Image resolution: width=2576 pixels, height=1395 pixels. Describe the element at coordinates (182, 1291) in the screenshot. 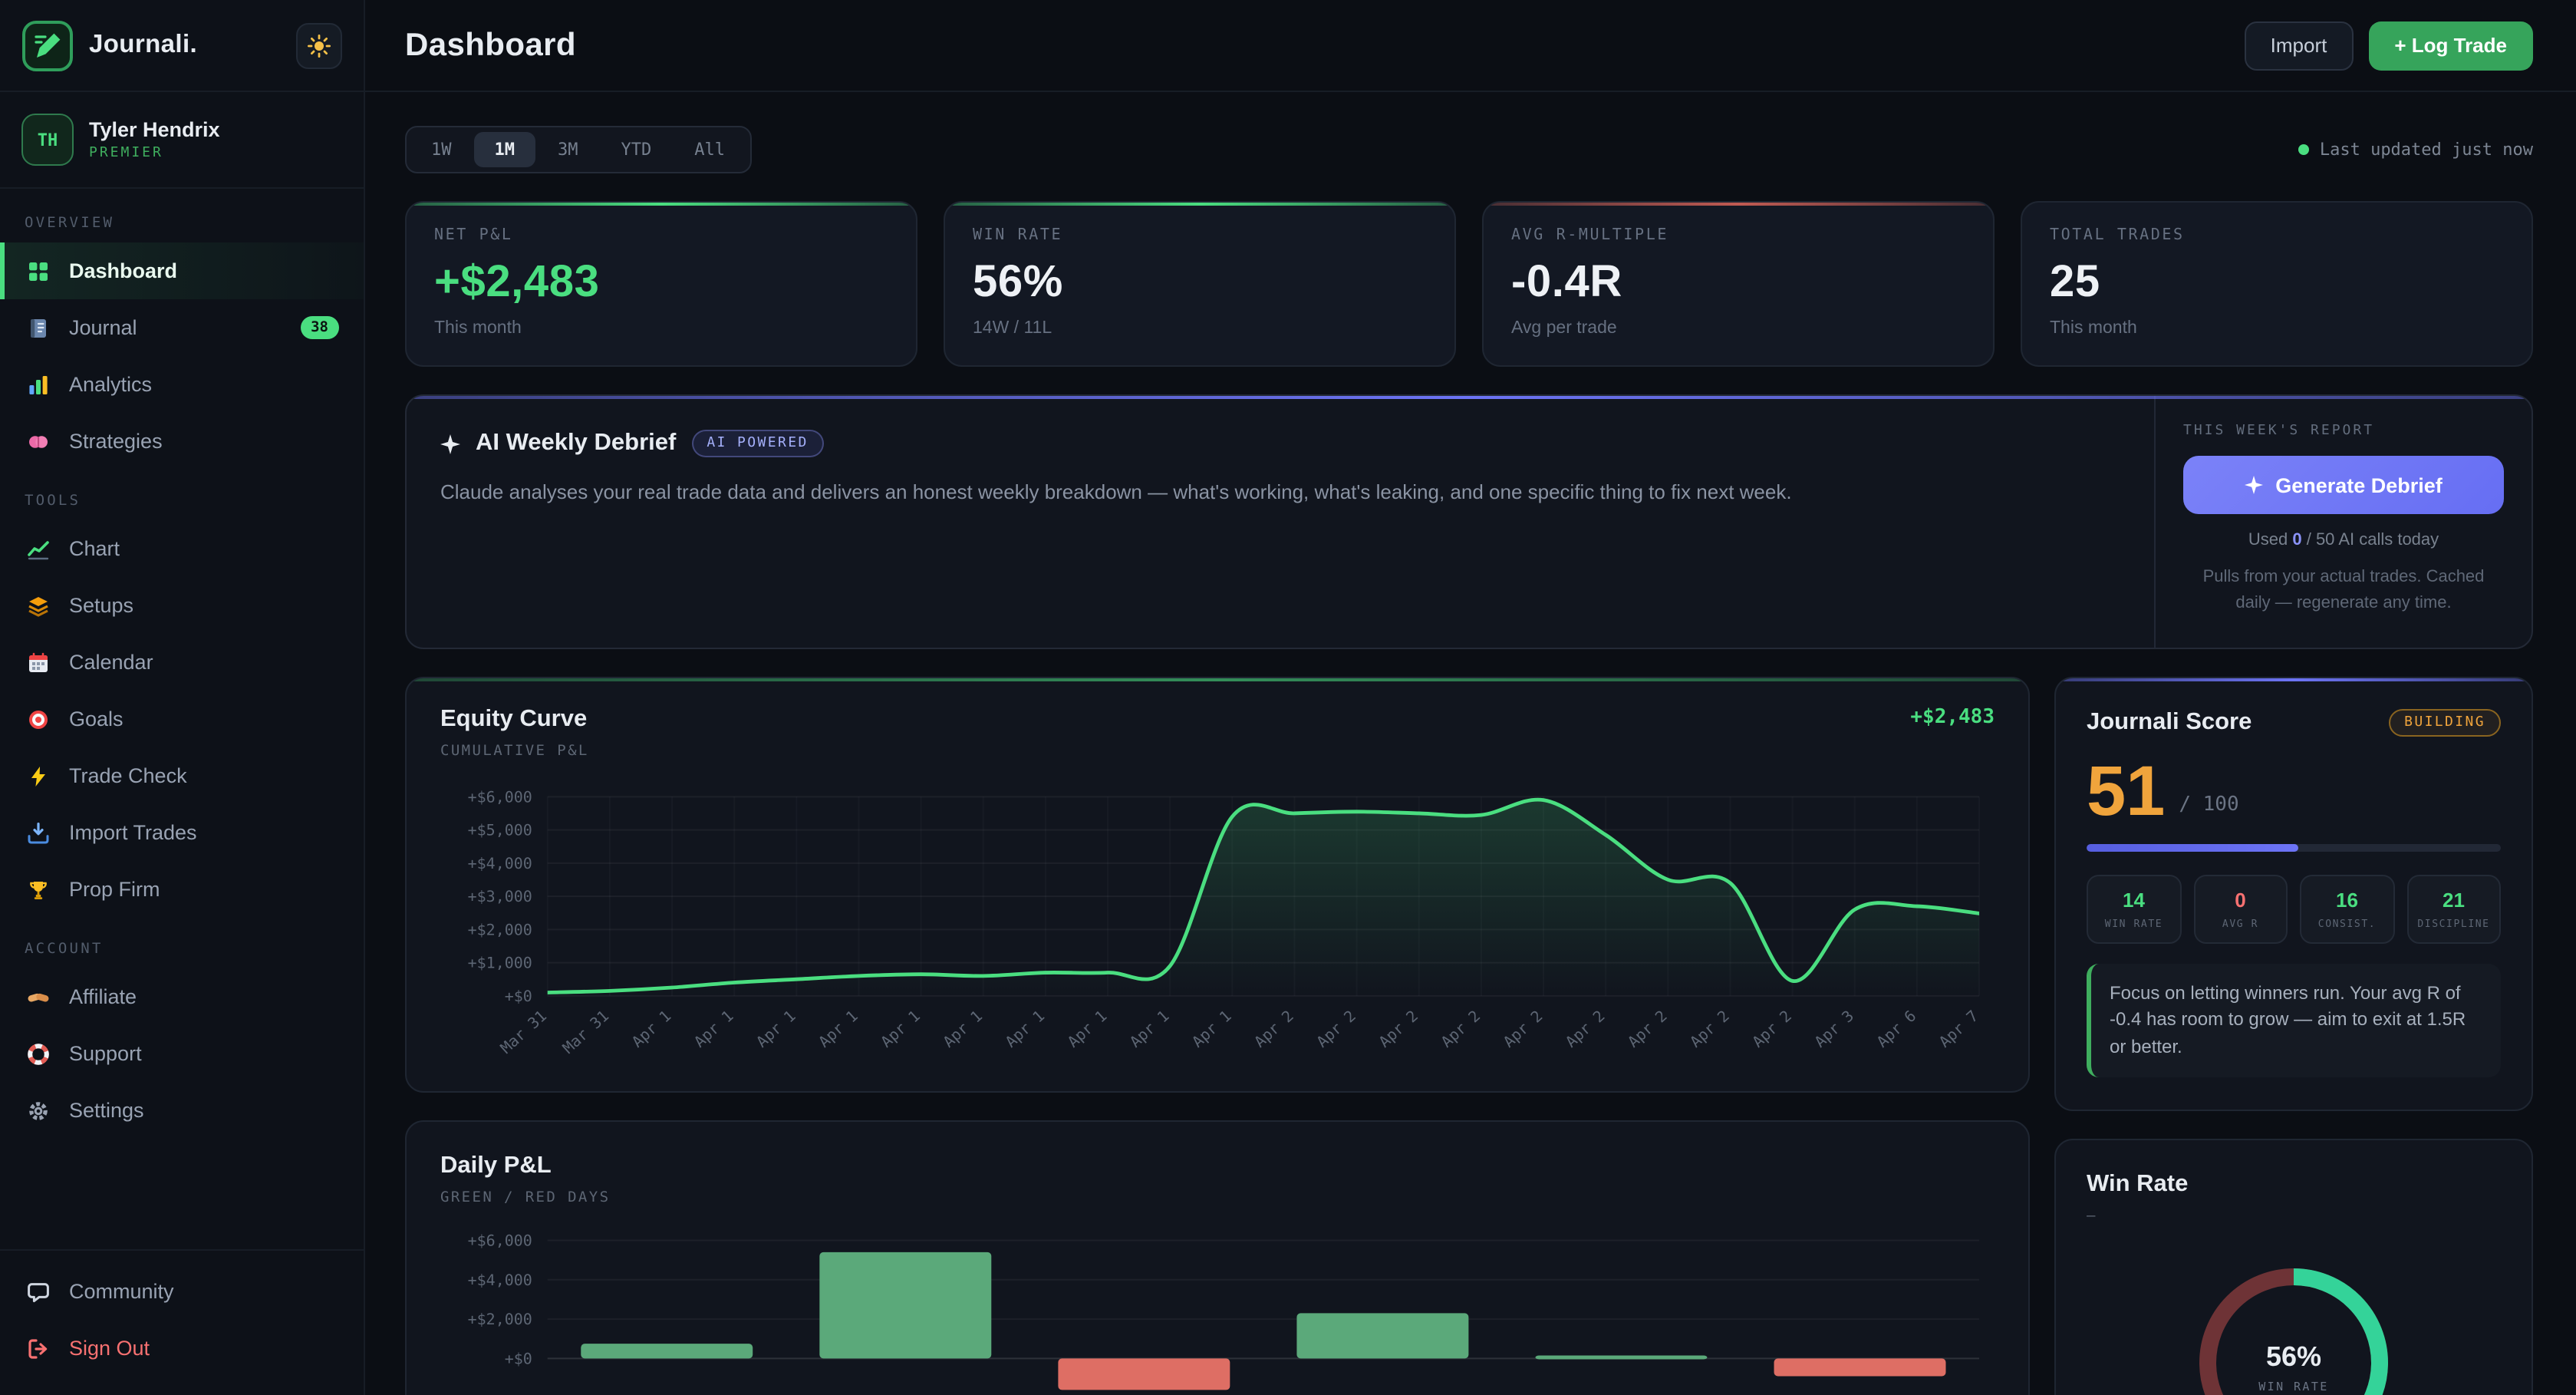

I see `sidebar-item-community: Community` at that location.